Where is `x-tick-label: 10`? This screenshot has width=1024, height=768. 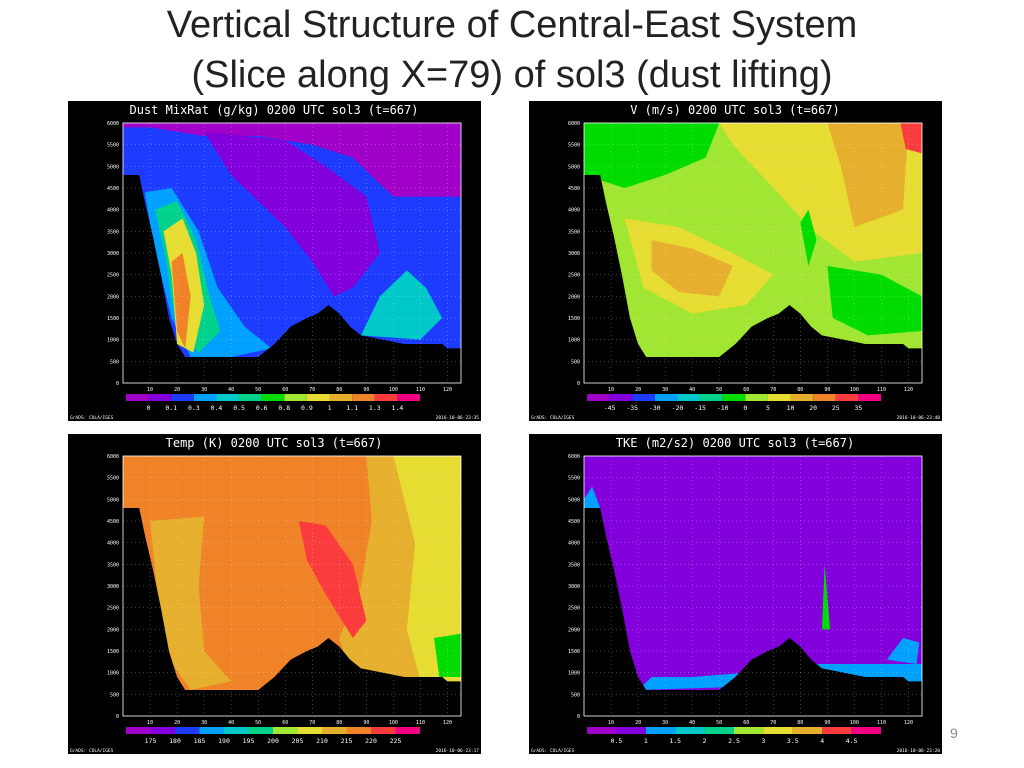 x-tick-label: 10 is located at coordinates (611, 723).